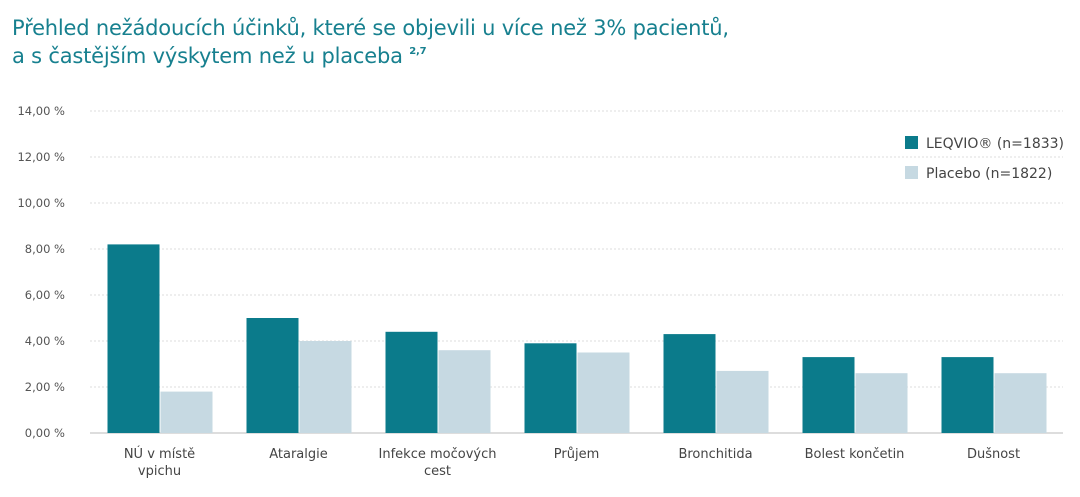 The height and width of the screenshot is (497, 1080). Describe the element at coordinates (159, 471) in the screenshot. I see `x-category-label: vpichu` at that location.